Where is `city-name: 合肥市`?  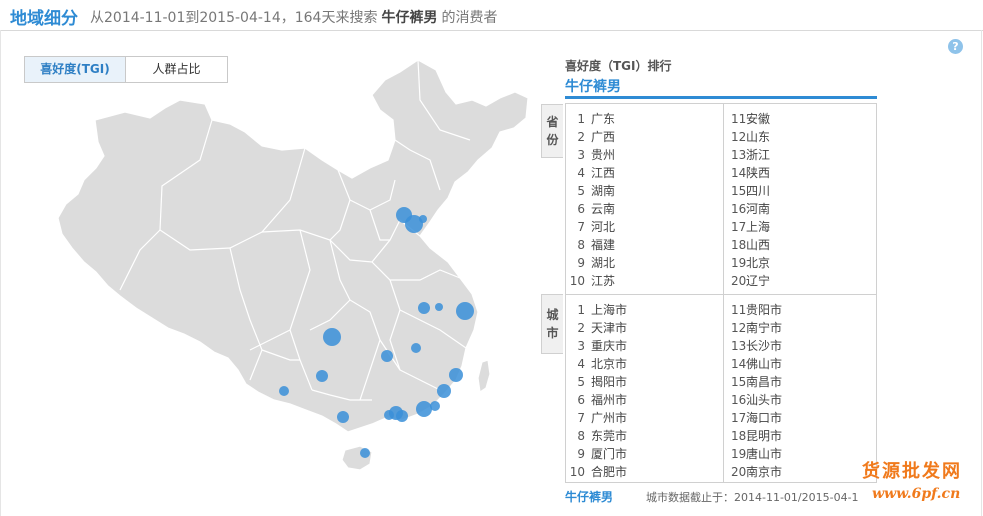
city-name: 合肥市 is located at coordinates (609, 472).